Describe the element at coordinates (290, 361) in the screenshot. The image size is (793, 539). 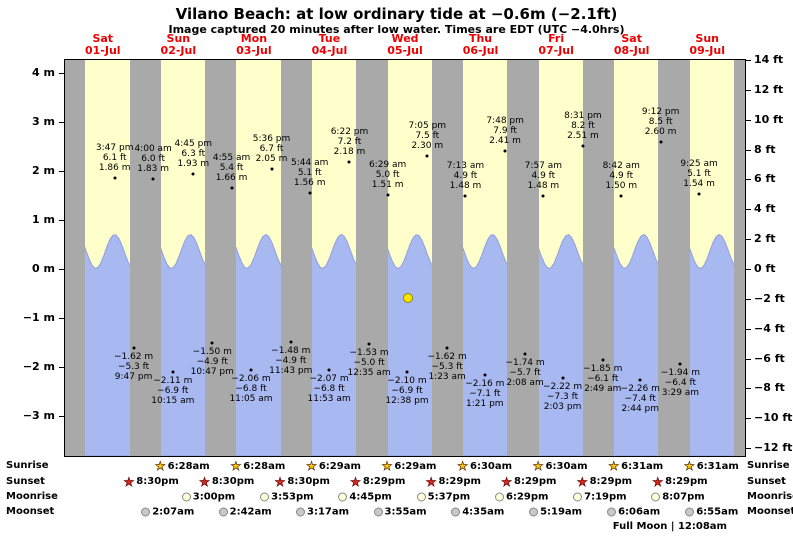
I see `low-tide-annotation: −1.48 m −4.9 ft 11:43 pm` at that location.